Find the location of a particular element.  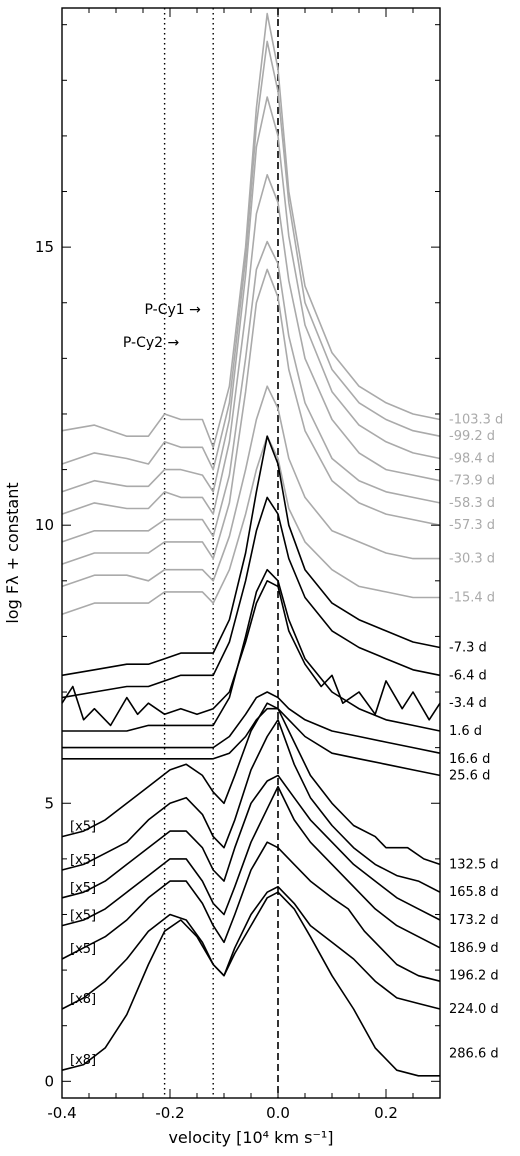

scale-factor-label-16: [x5] is located at coordinates (83, 888).